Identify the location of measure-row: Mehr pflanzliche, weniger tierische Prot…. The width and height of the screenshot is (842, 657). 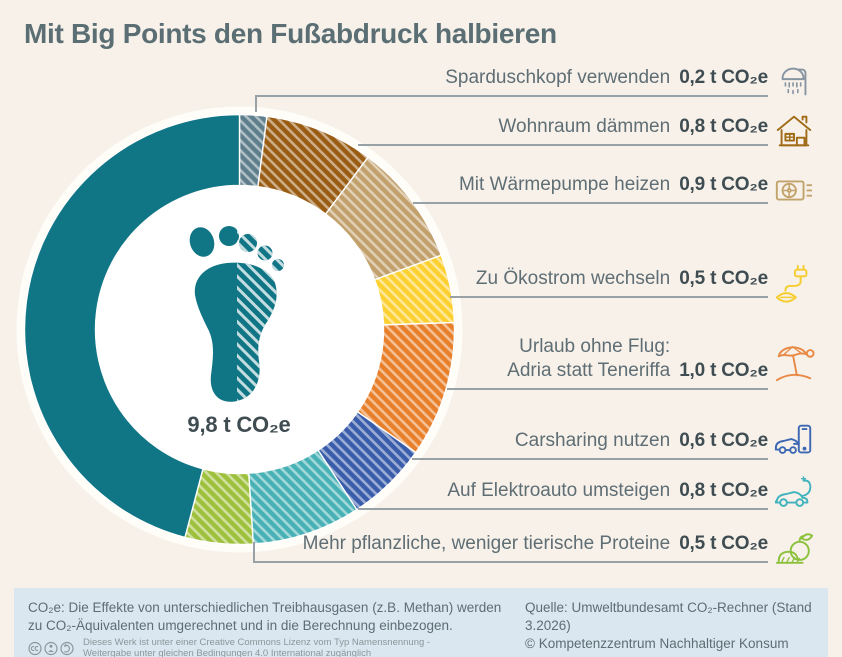
(535, 544).